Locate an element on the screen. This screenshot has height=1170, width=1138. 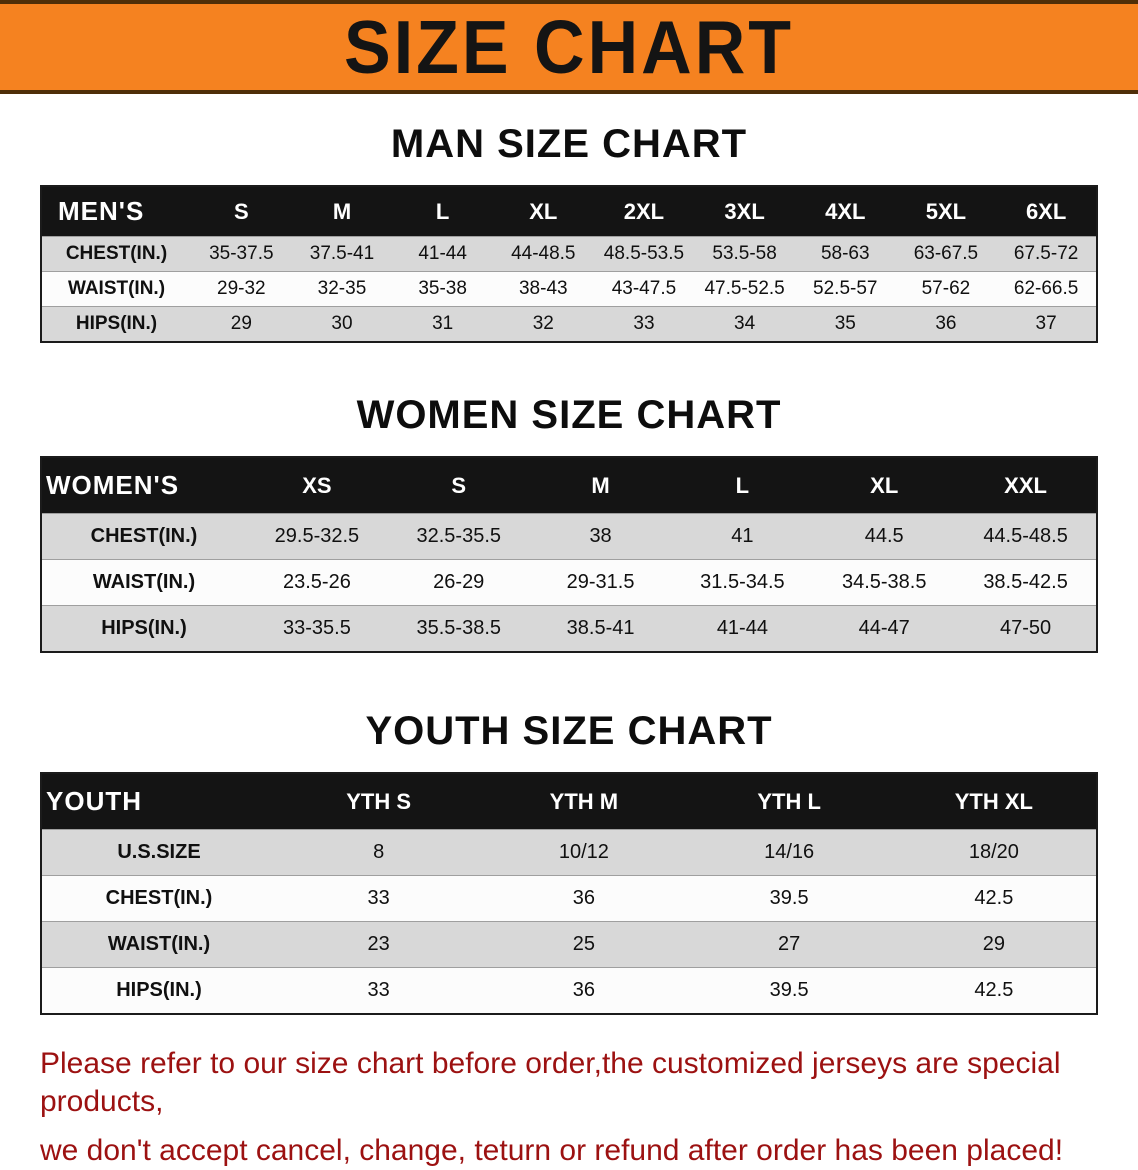
table-header-row: MEN'S S M L XL 2XL 3XL 4XL 5XL 6XL is located at coordinates (569, 211).